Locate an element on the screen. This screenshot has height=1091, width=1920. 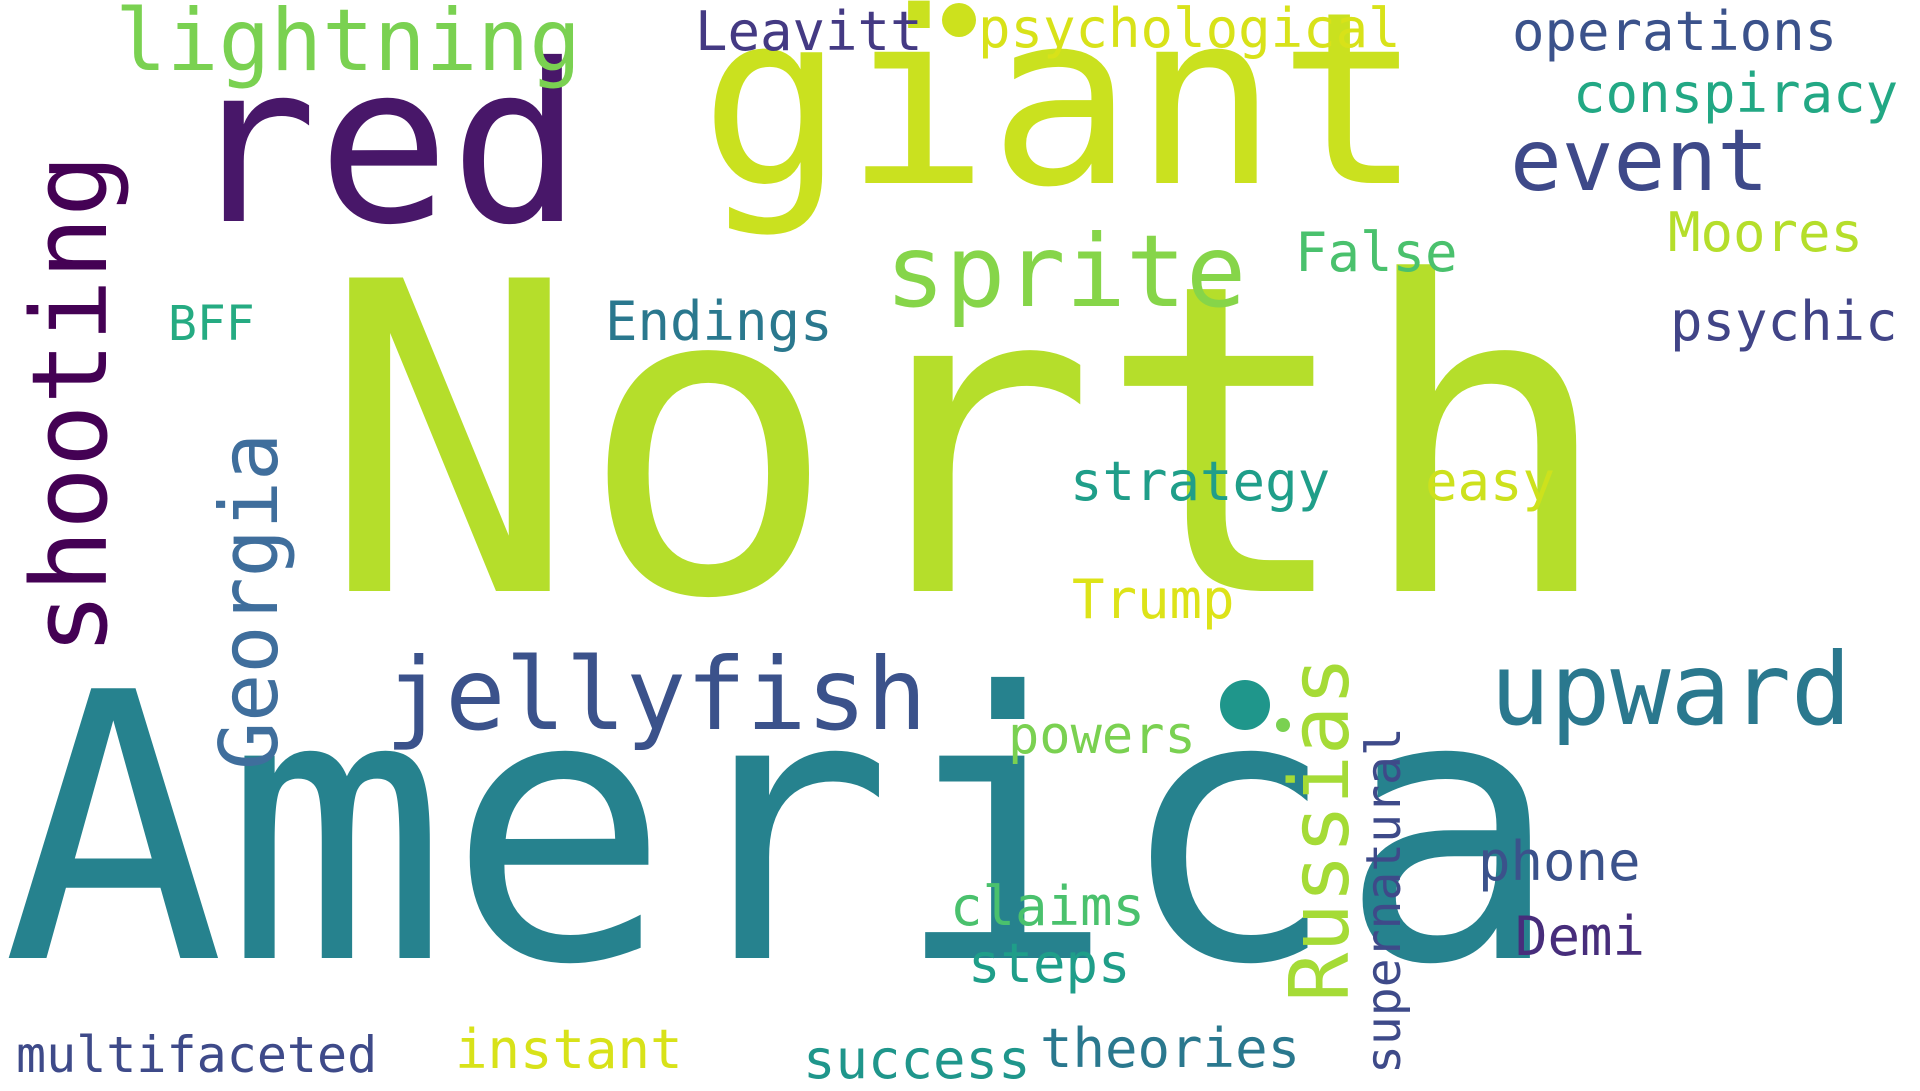
word-upward: upward is located at coordinates (1671, 689).